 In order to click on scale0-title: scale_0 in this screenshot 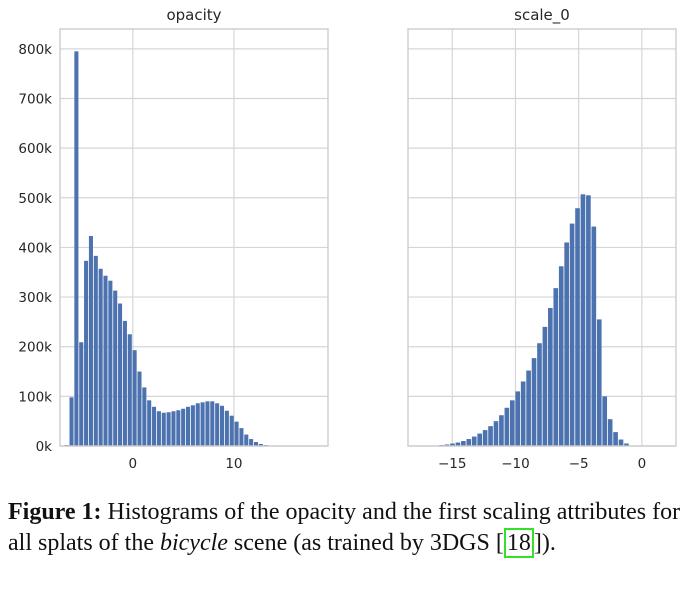, I will do `click(542, 15)`.